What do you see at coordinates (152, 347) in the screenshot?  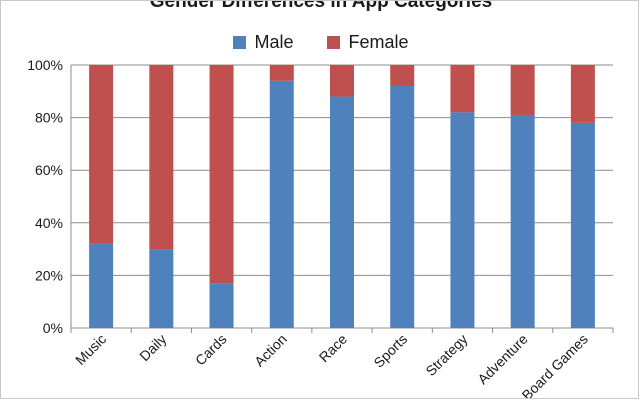 I see `x-tick-label: Daily` at bounding box center [152, 347].